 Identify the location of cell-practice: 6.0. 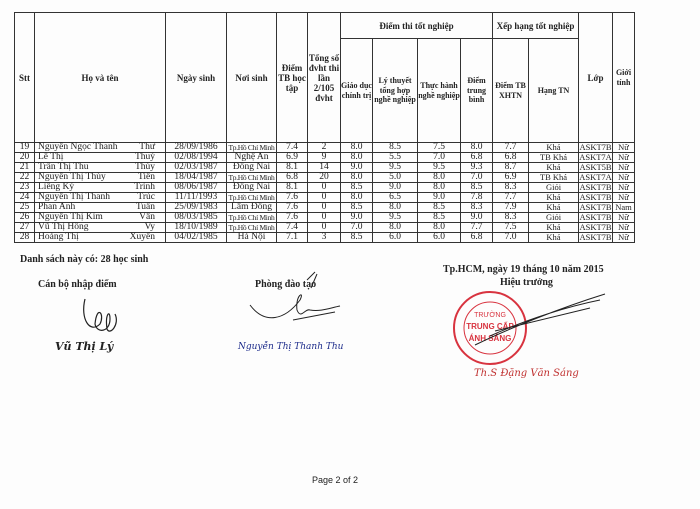
(439, 237).